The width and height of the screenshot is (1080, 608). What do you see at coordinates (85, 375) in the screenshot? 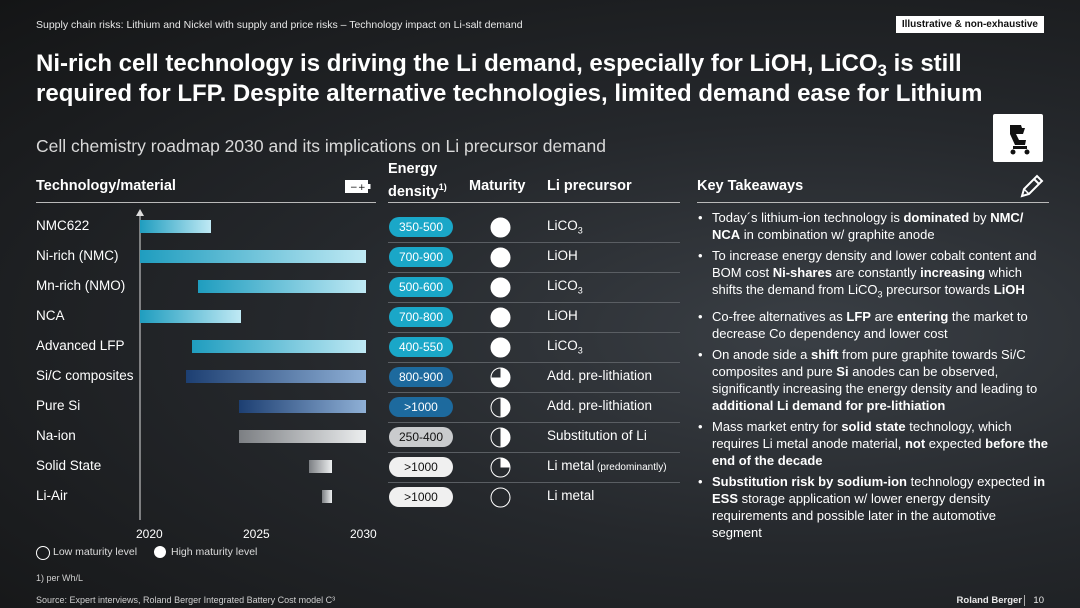
I see `technology-label: Si/C composites` at bounding box center [85, 375].